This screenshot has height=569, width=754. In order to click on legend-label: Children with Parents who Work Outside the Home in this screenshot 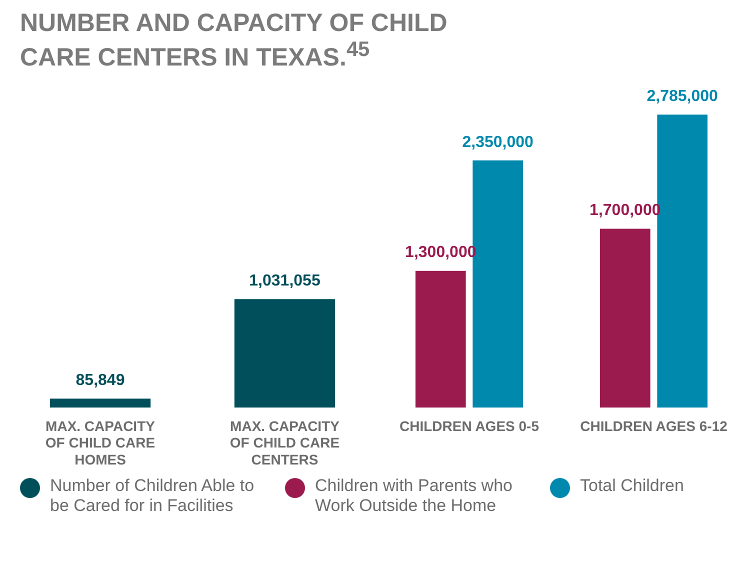, I will do `click(414, 496)`.